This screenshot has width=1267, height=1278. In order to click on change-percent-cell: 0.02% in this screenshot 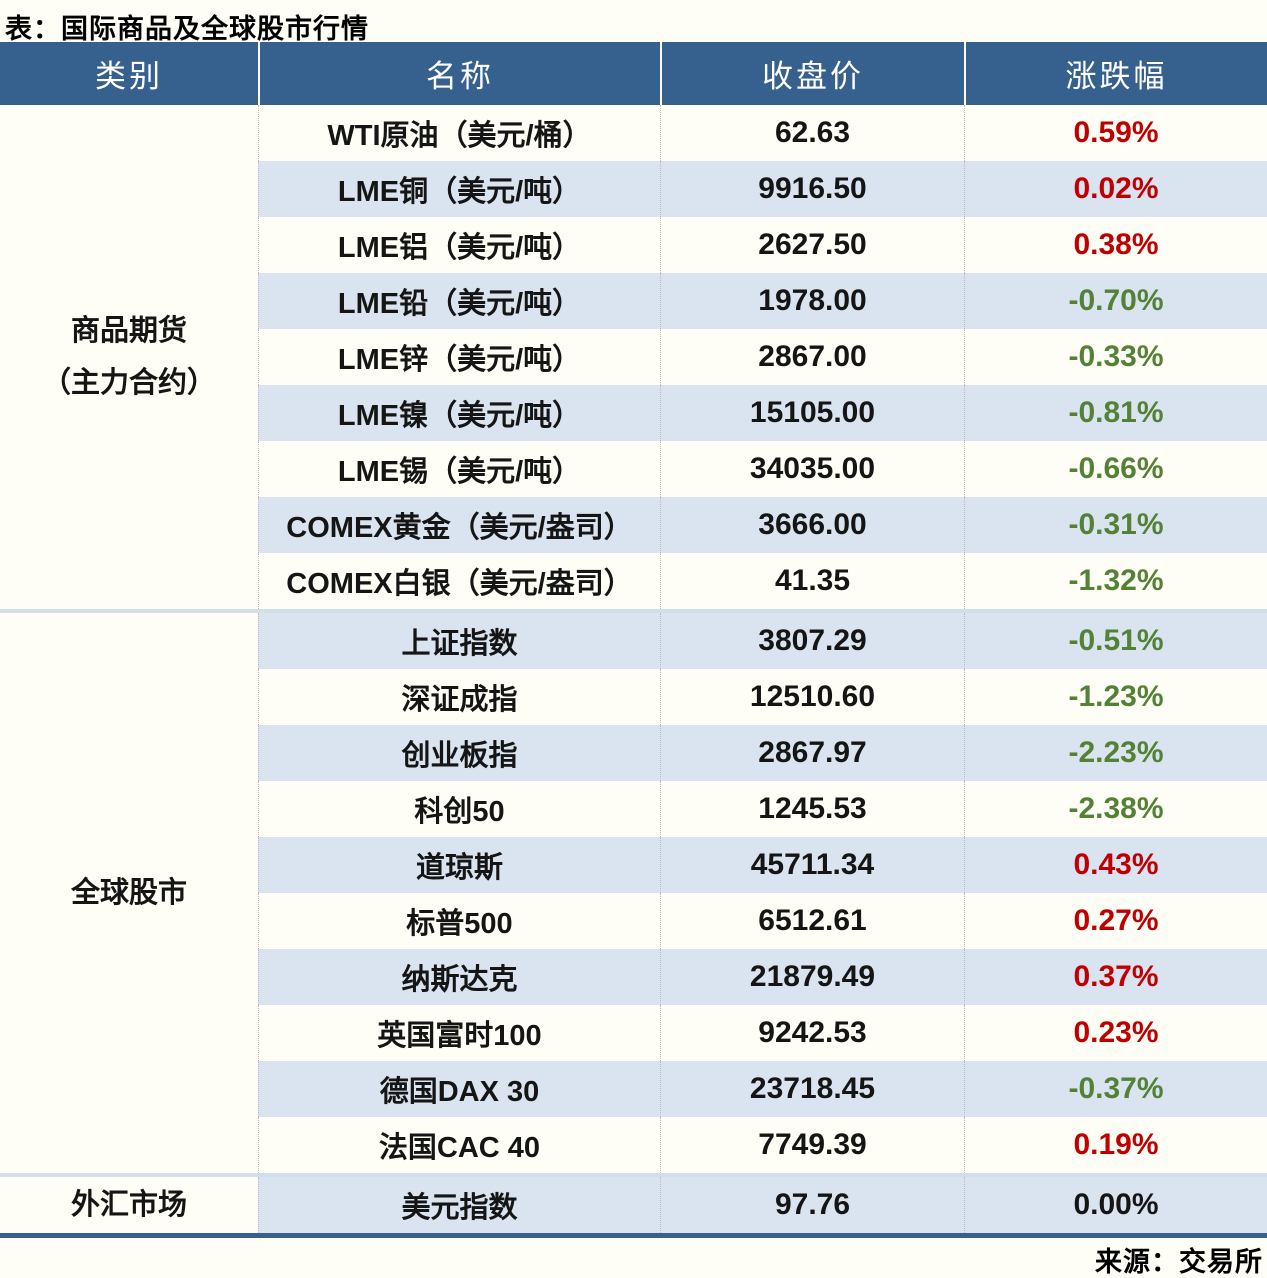, I will do `click(1115, 189)`.